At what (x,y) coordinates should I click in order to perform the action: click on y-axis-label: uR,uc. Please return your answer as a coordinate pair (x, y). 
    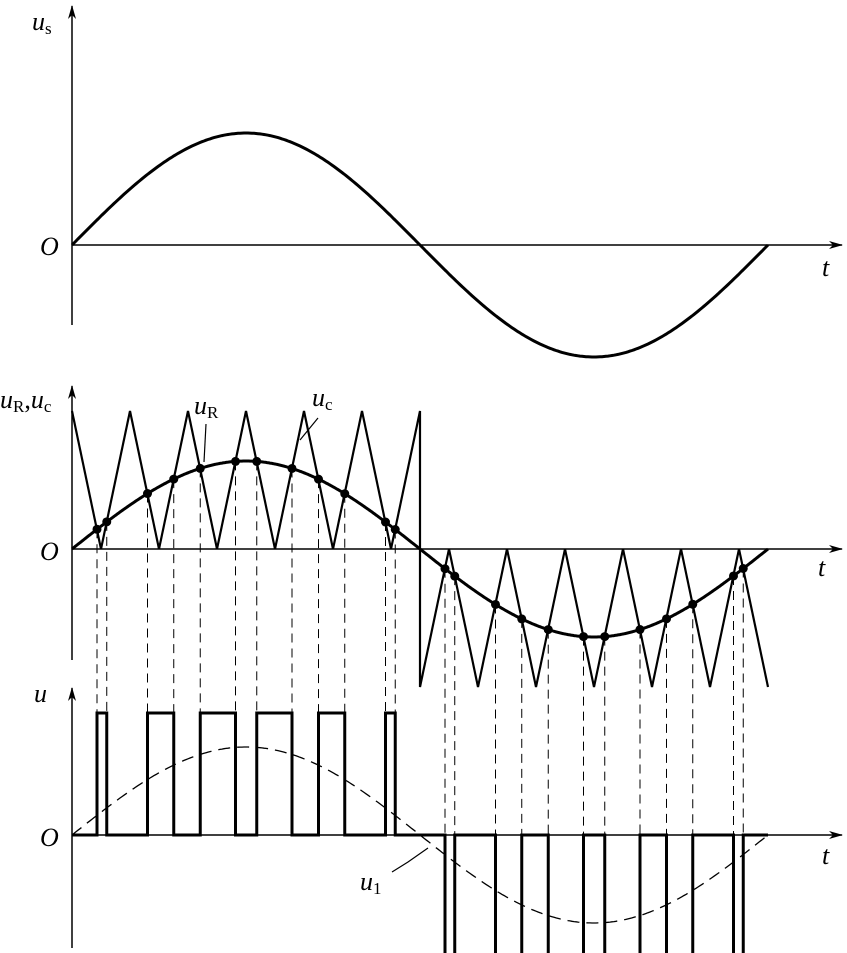
    Looking at the image, I should click on (26, 400).